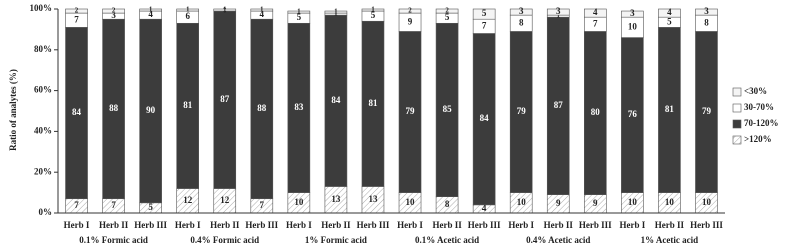 The height and width of the screenshot is (250, 787). I want to click on data-label: 80, so click(596, 112).